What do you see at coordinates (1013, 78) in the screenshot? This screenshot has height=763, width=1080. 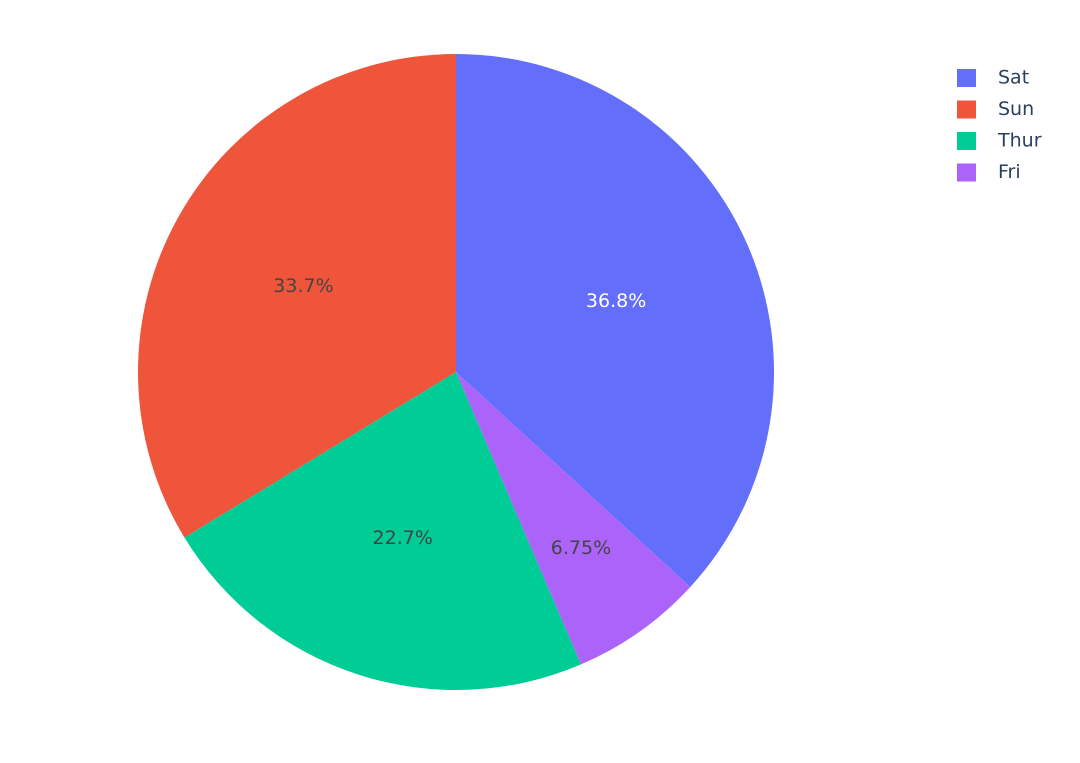 I see `legend-label: Sat` at bounding box center [1013, 78].